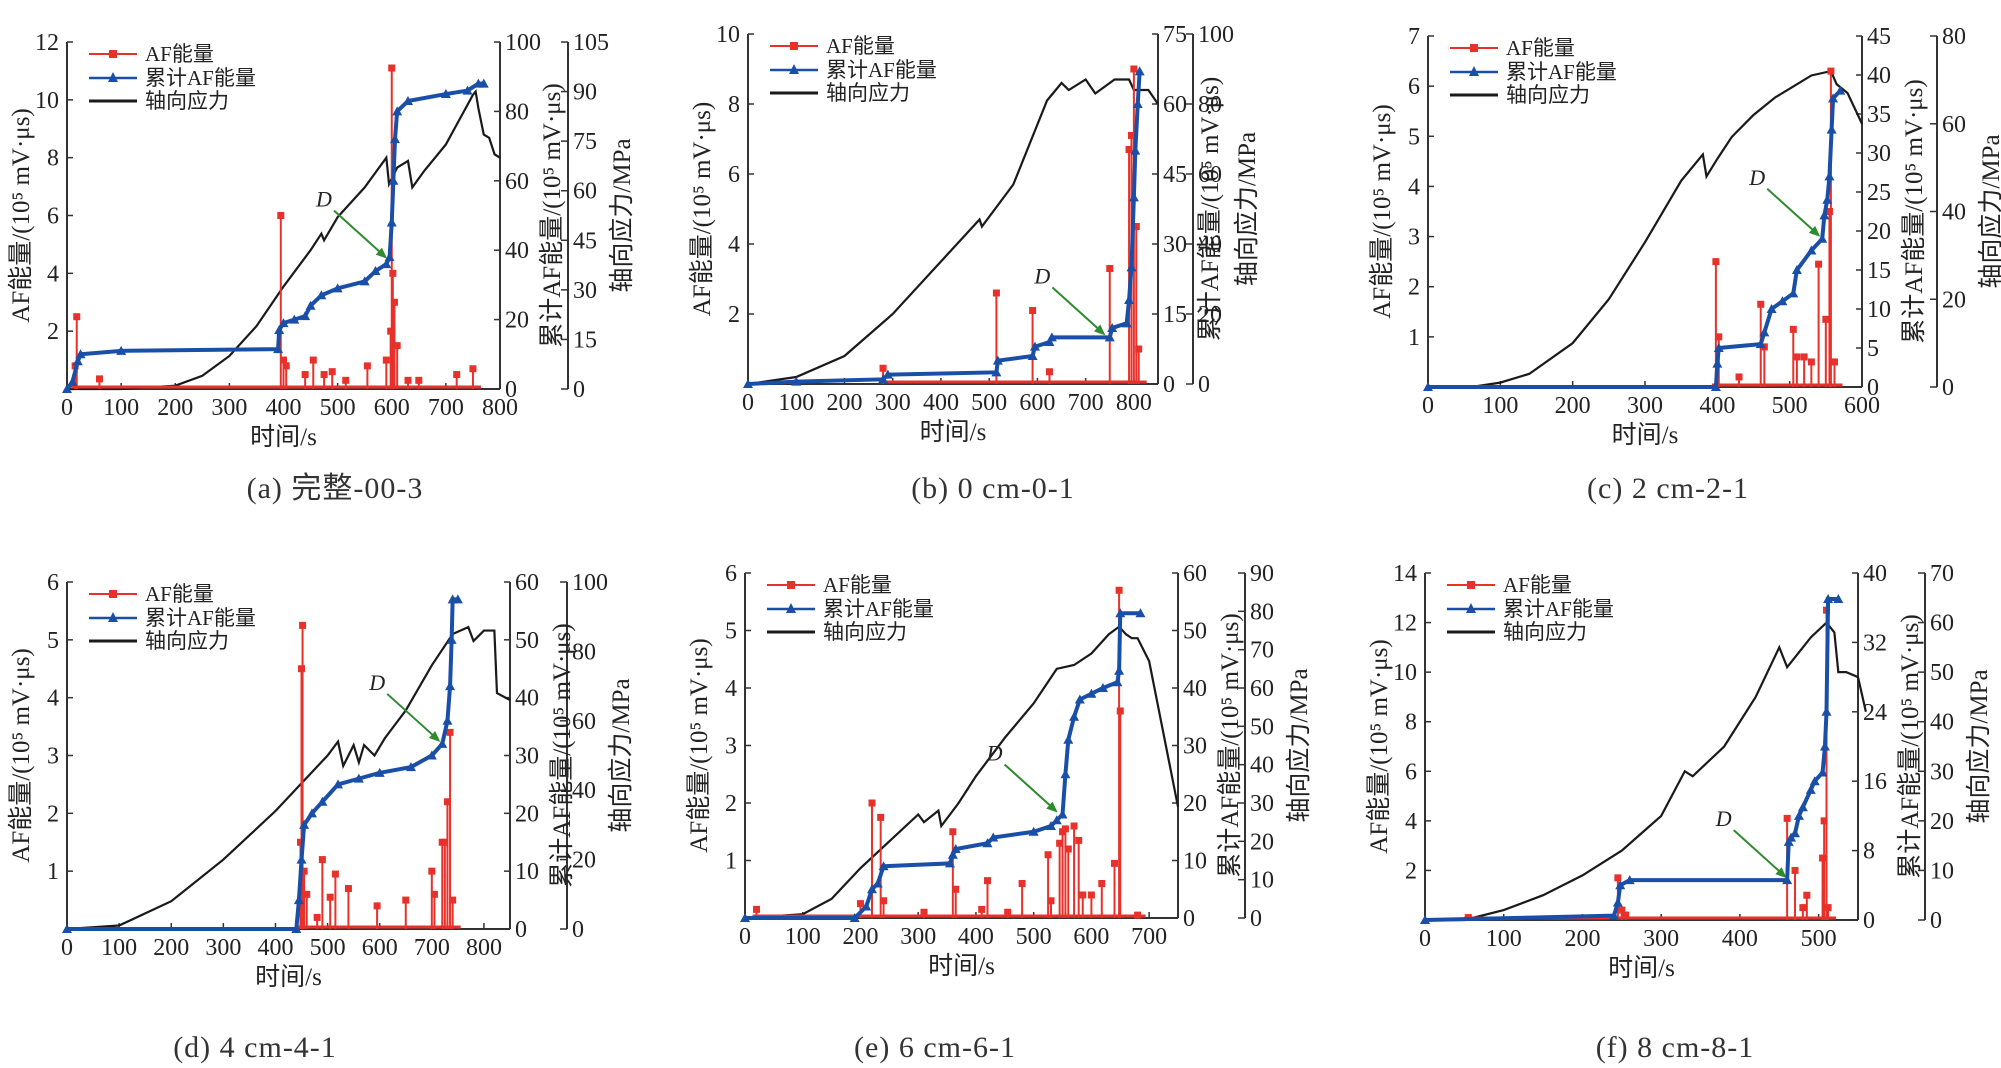 The width and height of the screenshot is (2001, 1068). What do you see at coordinates (1262, 574) in the screenshot?
I see `y3-tick-label: 90` at bounding box center [1262, 574].